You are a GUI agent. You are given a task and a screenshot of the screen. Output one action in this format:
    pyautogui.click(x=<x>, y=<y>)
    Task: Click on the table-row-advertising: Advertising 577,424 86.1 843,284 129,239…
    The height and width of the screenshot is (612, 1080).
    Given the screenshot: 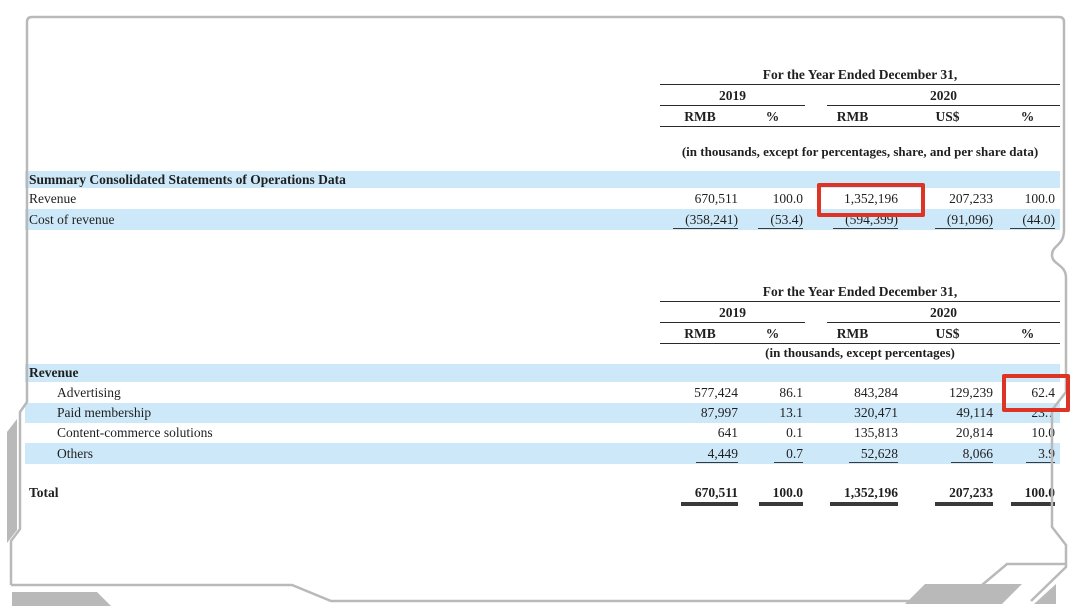 What is the action you would take?
    pyautogui.click(x=542, y=392)
    